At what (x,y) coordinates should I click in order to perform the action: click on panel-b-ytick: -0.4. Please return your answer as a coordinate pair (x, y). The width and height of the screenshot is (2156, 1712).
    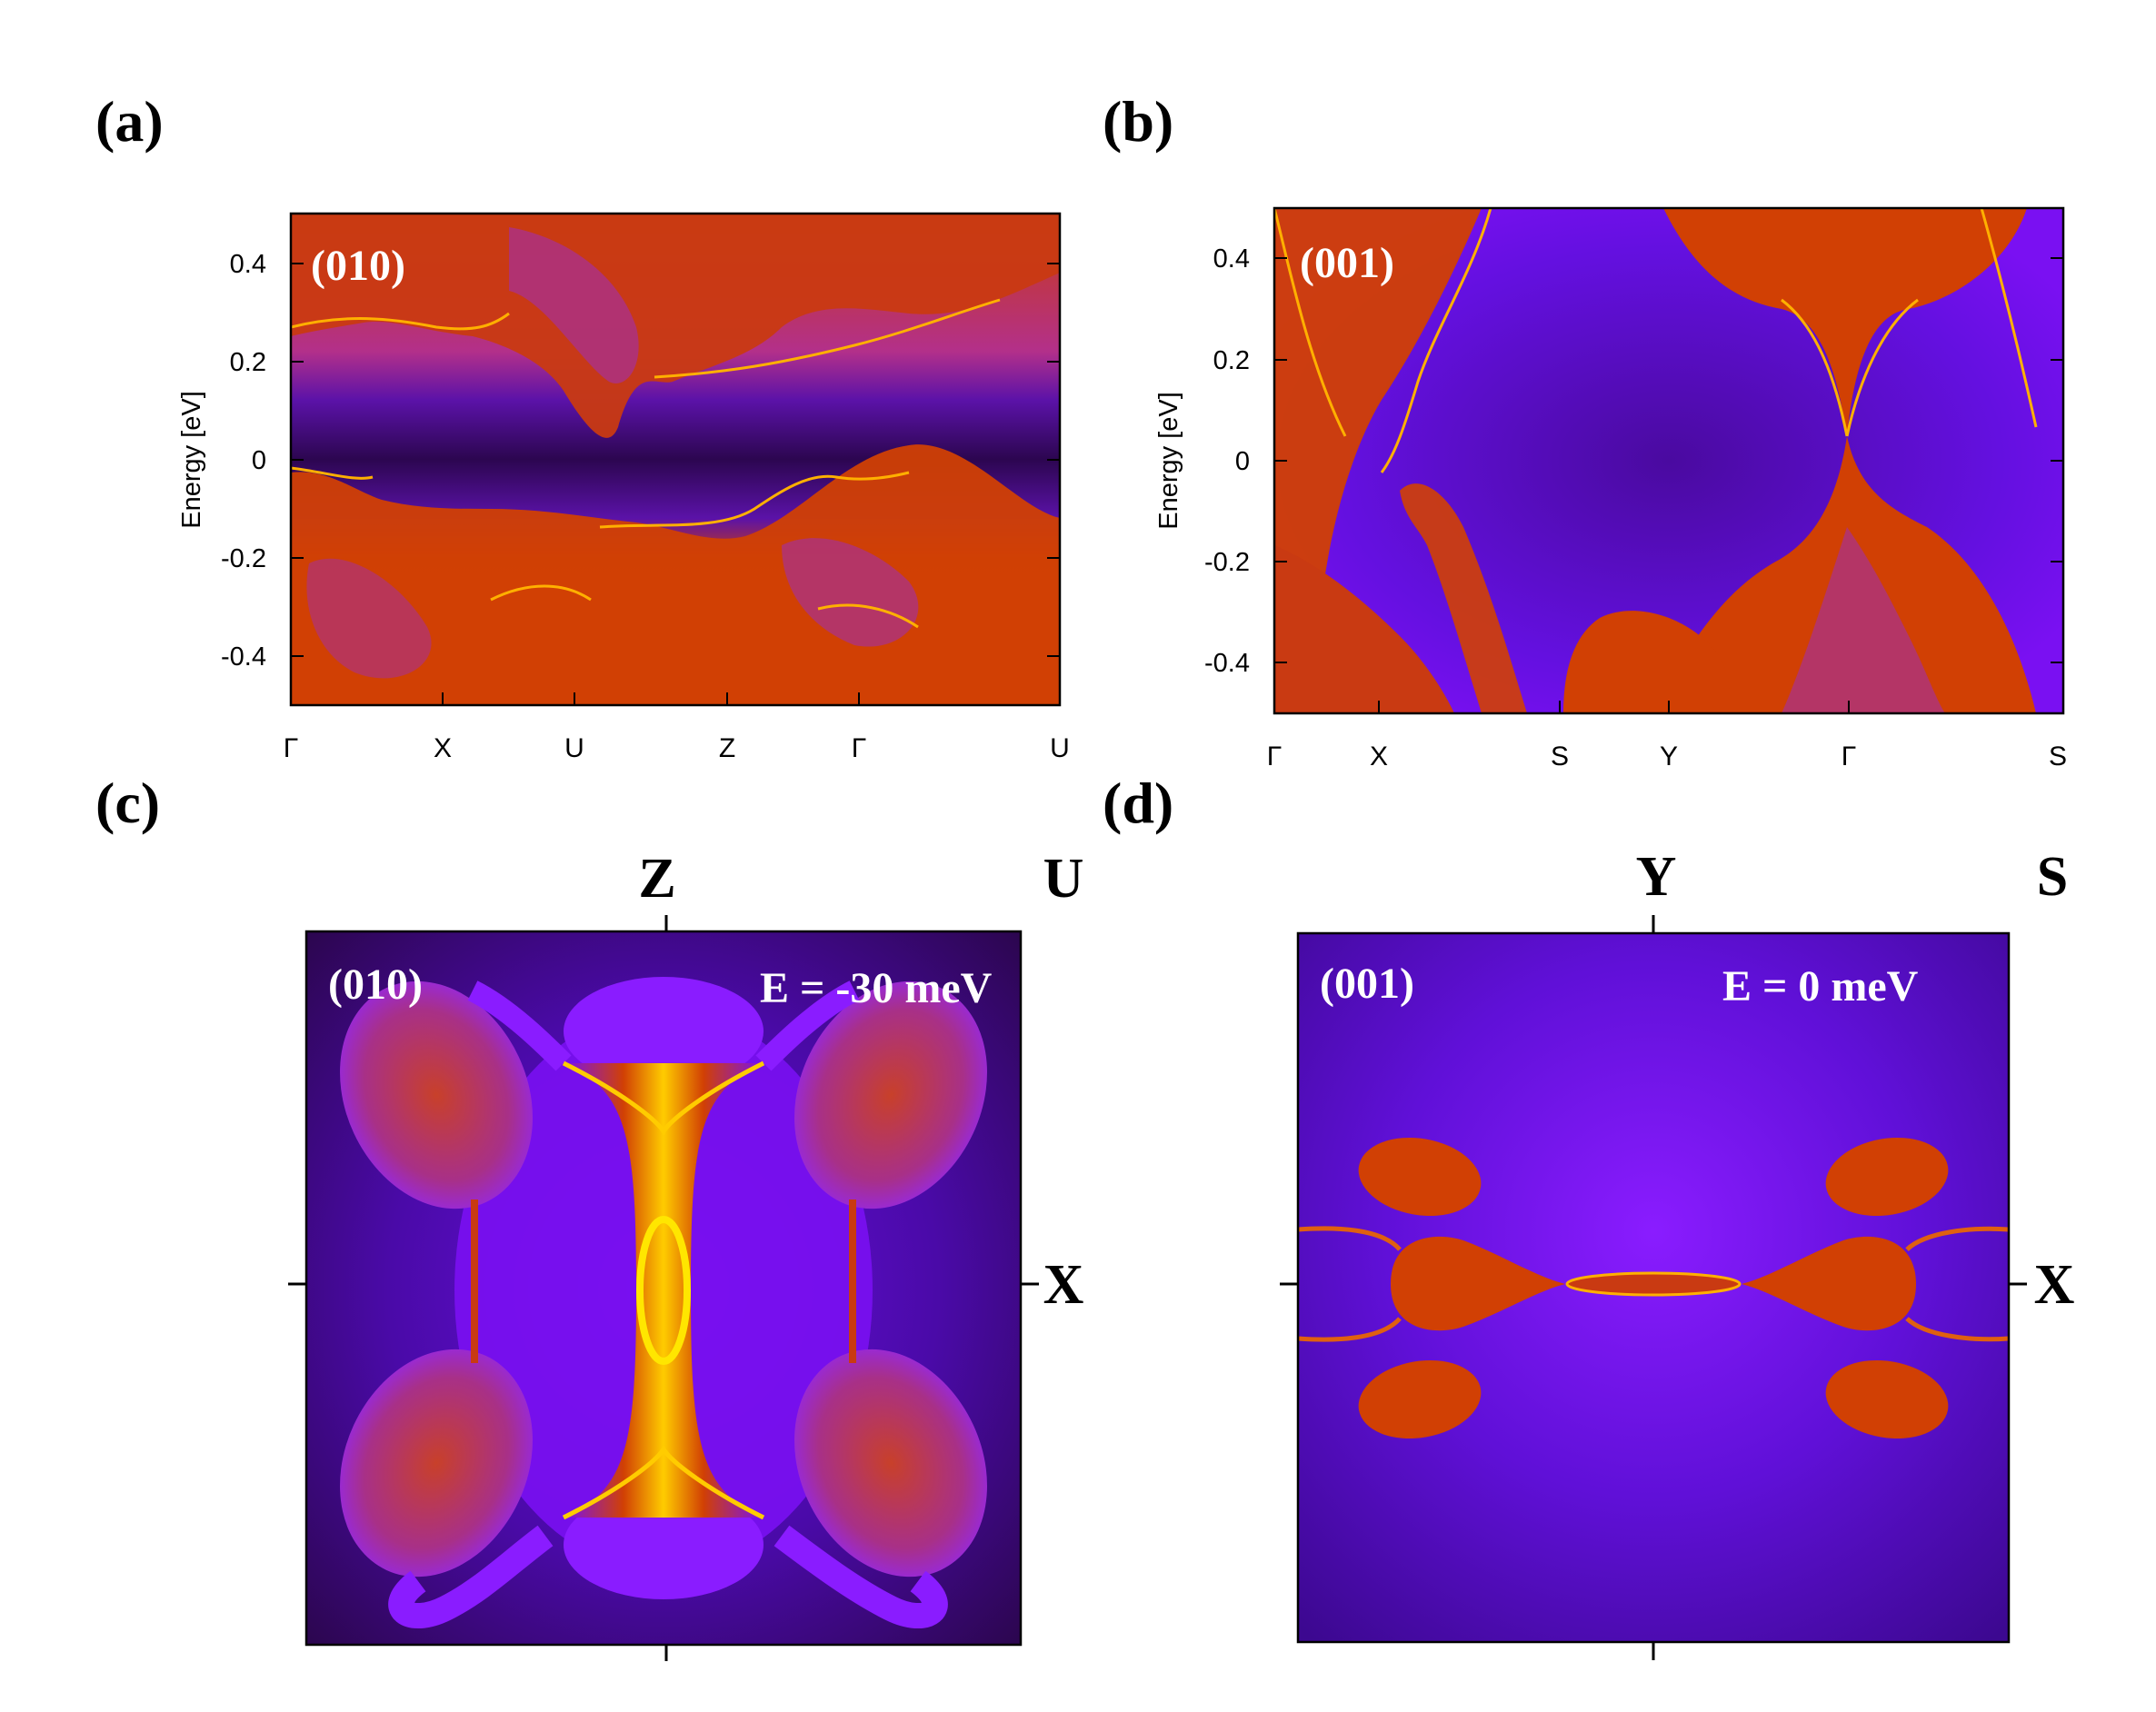
    Looking at the image, I should click on (1227, 663).